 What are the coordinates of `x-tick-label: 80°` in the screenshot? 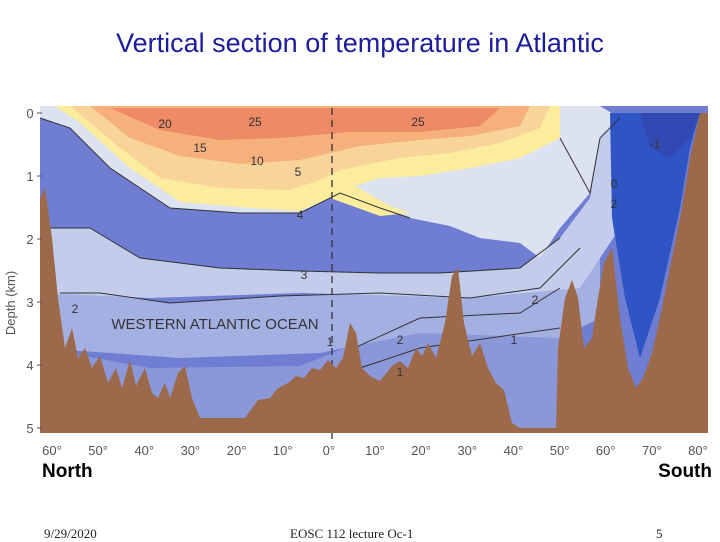 It's located at (698, 450).